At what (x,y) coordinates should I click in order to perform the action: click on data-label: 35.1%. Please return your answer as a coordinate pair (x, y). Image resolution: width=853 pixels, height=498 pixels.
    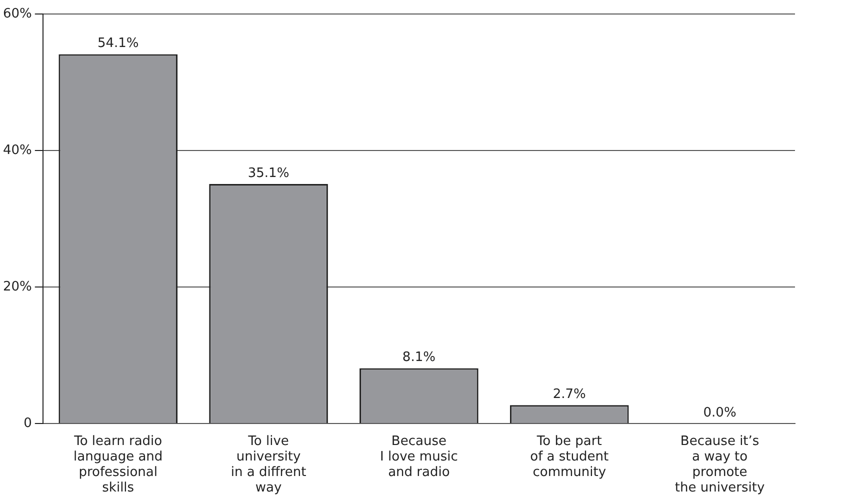
    Looking at the image, I should click on (269, 173).